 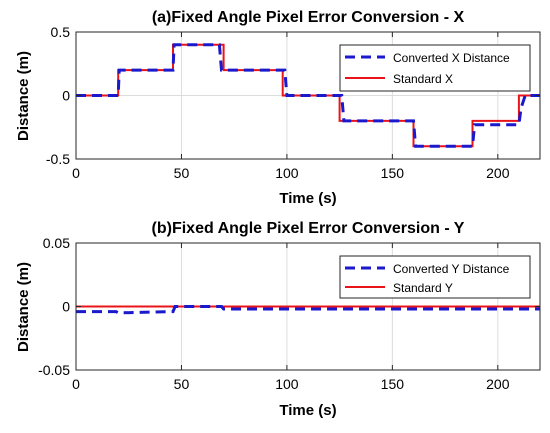 I want to click on legend: Converted X Distance Standard X, so click(x=435, y=68).